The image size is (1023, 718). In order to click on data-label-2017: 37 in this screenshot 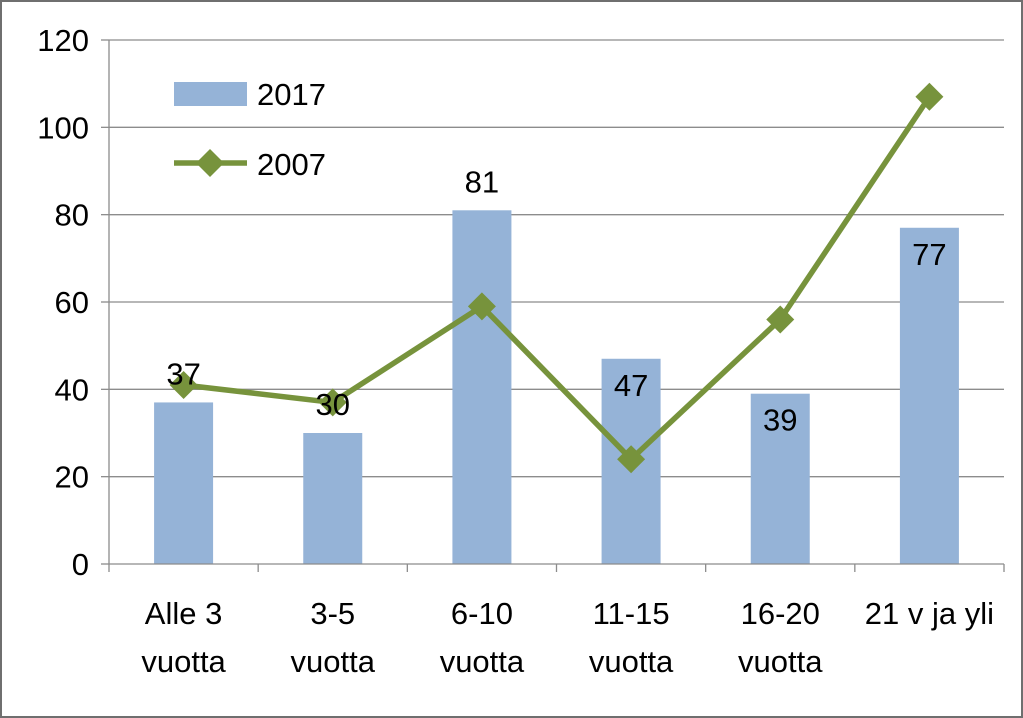, I will do `click(183, 373)`.